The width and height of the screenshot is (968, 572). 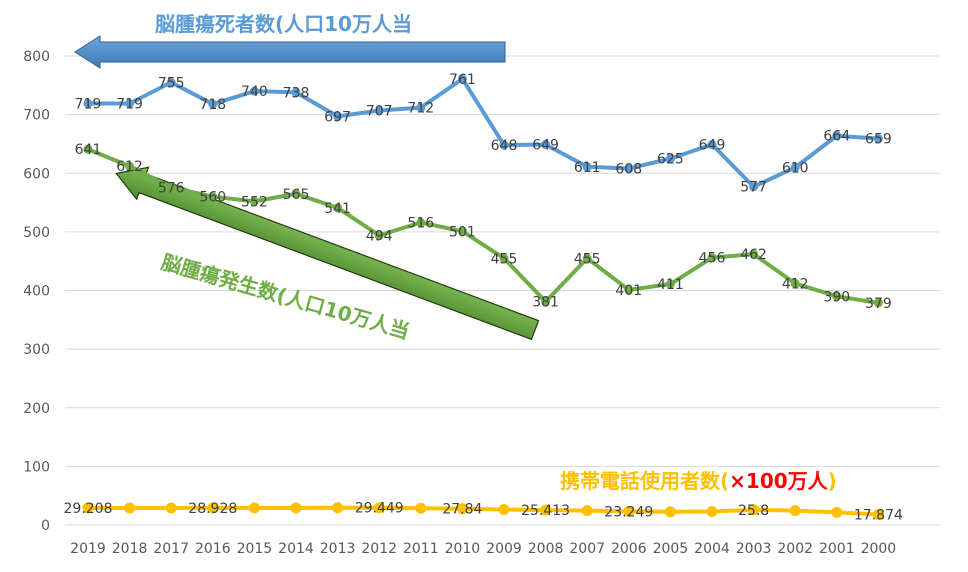 I want to click on data-label: 648, so click(x=504, y=146).